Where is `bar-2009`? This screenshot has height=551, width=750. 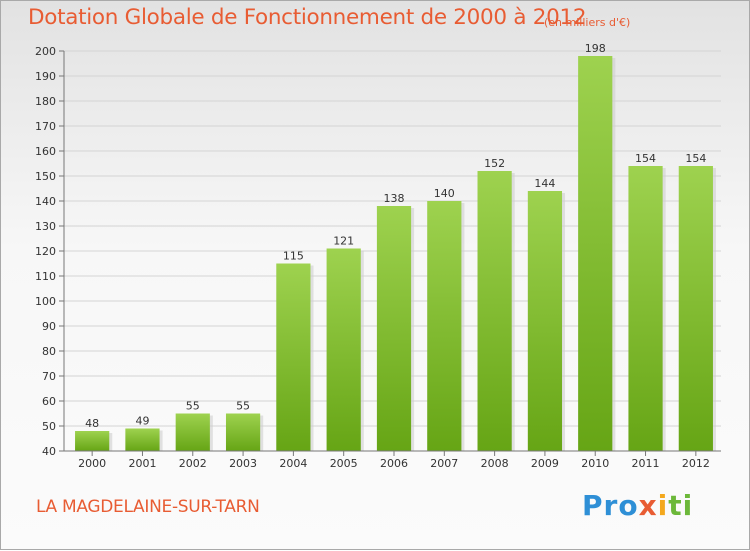
bar-2009 is located at coordinates (545, 321).